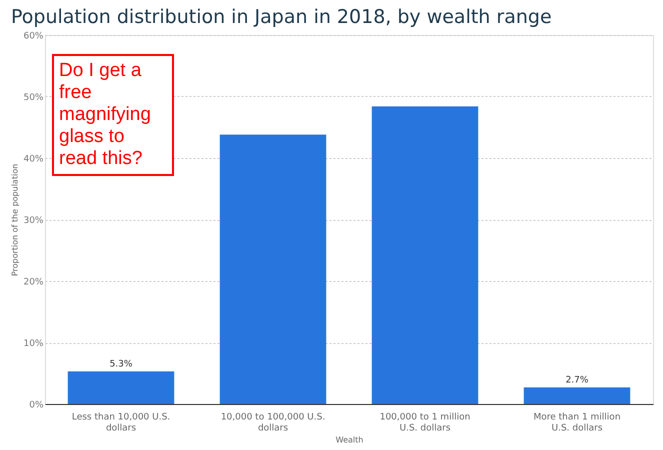 The height and width of the screenshot is (450, 663). I want to click on x-tick-label: Less than 10,000 U.S. dollars, so click(121, 423).